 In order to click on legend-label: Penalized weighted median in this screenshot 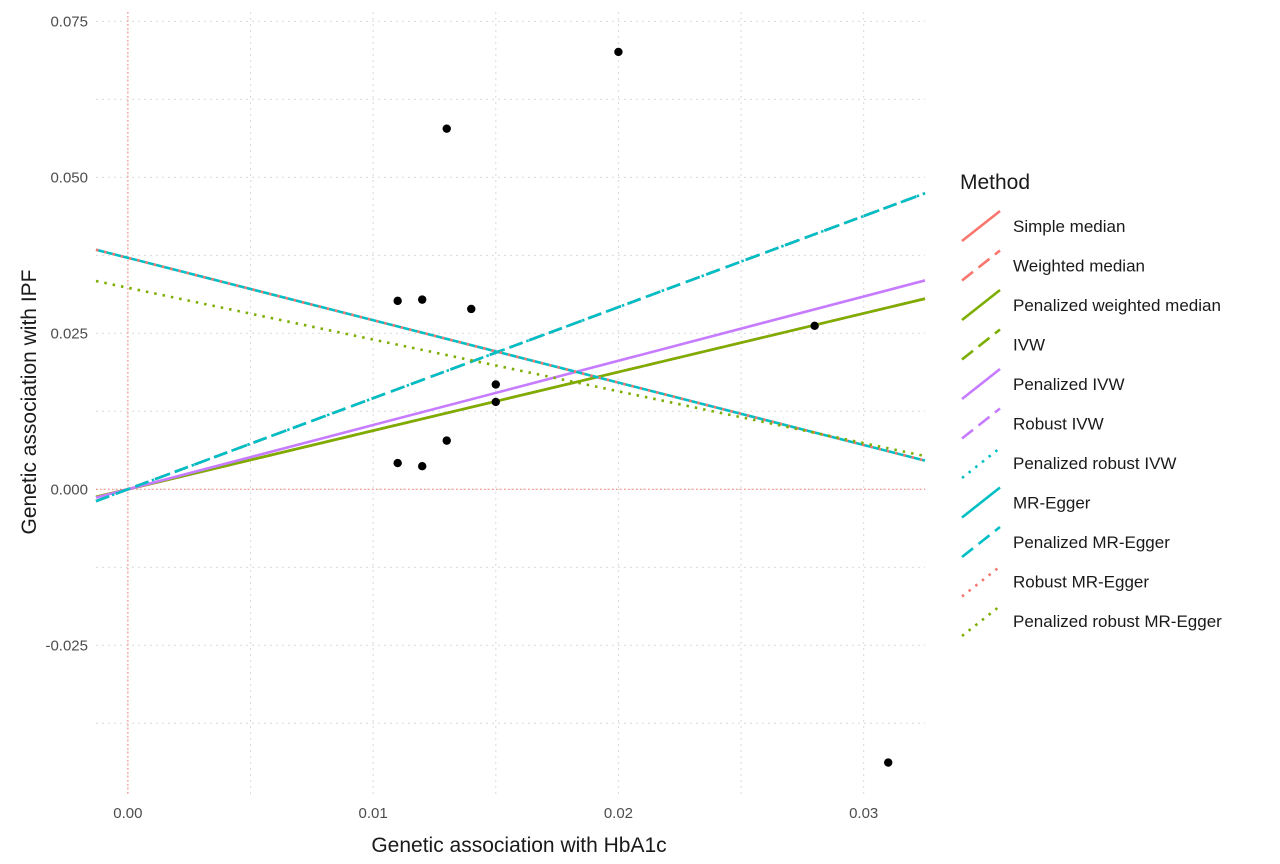, I will do `click(1117, 305)`.